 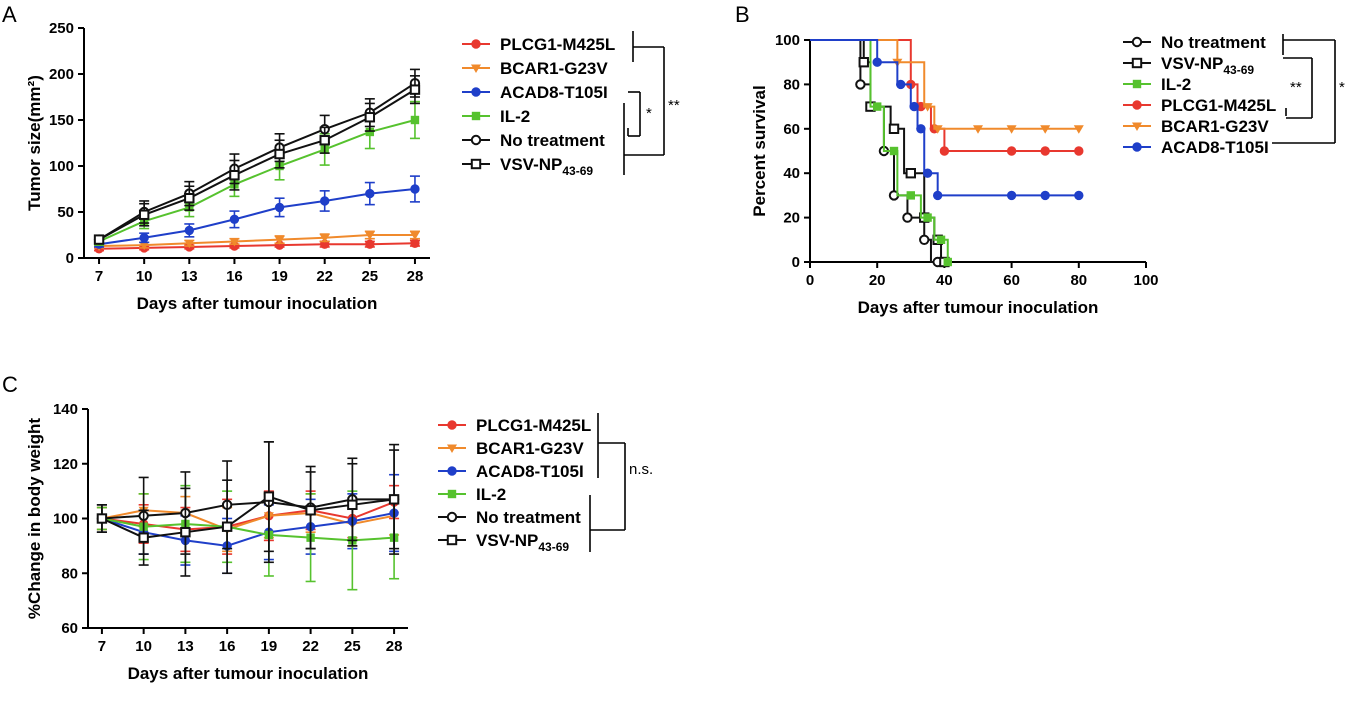 I want to click on b-x-tick-label: 100, so click(x=1145, y=280).